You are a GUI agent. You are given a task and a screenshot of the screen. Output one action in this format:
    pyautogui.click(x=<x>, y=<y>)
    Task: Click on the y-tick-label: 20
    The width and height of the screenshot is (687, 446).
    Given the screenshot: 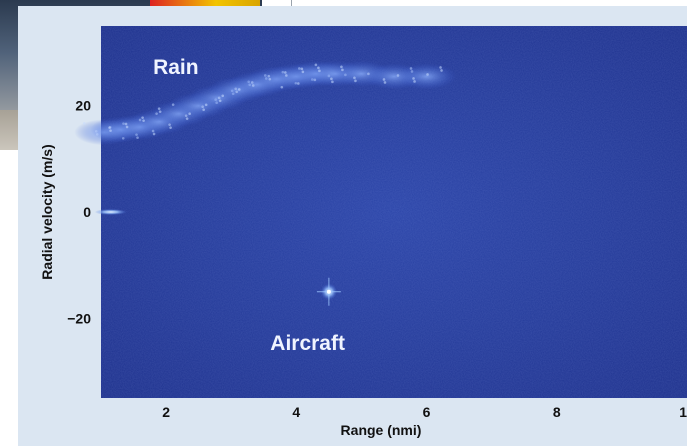 What is the action you would take?
    pyautogui.click(x=83, y=106)
    